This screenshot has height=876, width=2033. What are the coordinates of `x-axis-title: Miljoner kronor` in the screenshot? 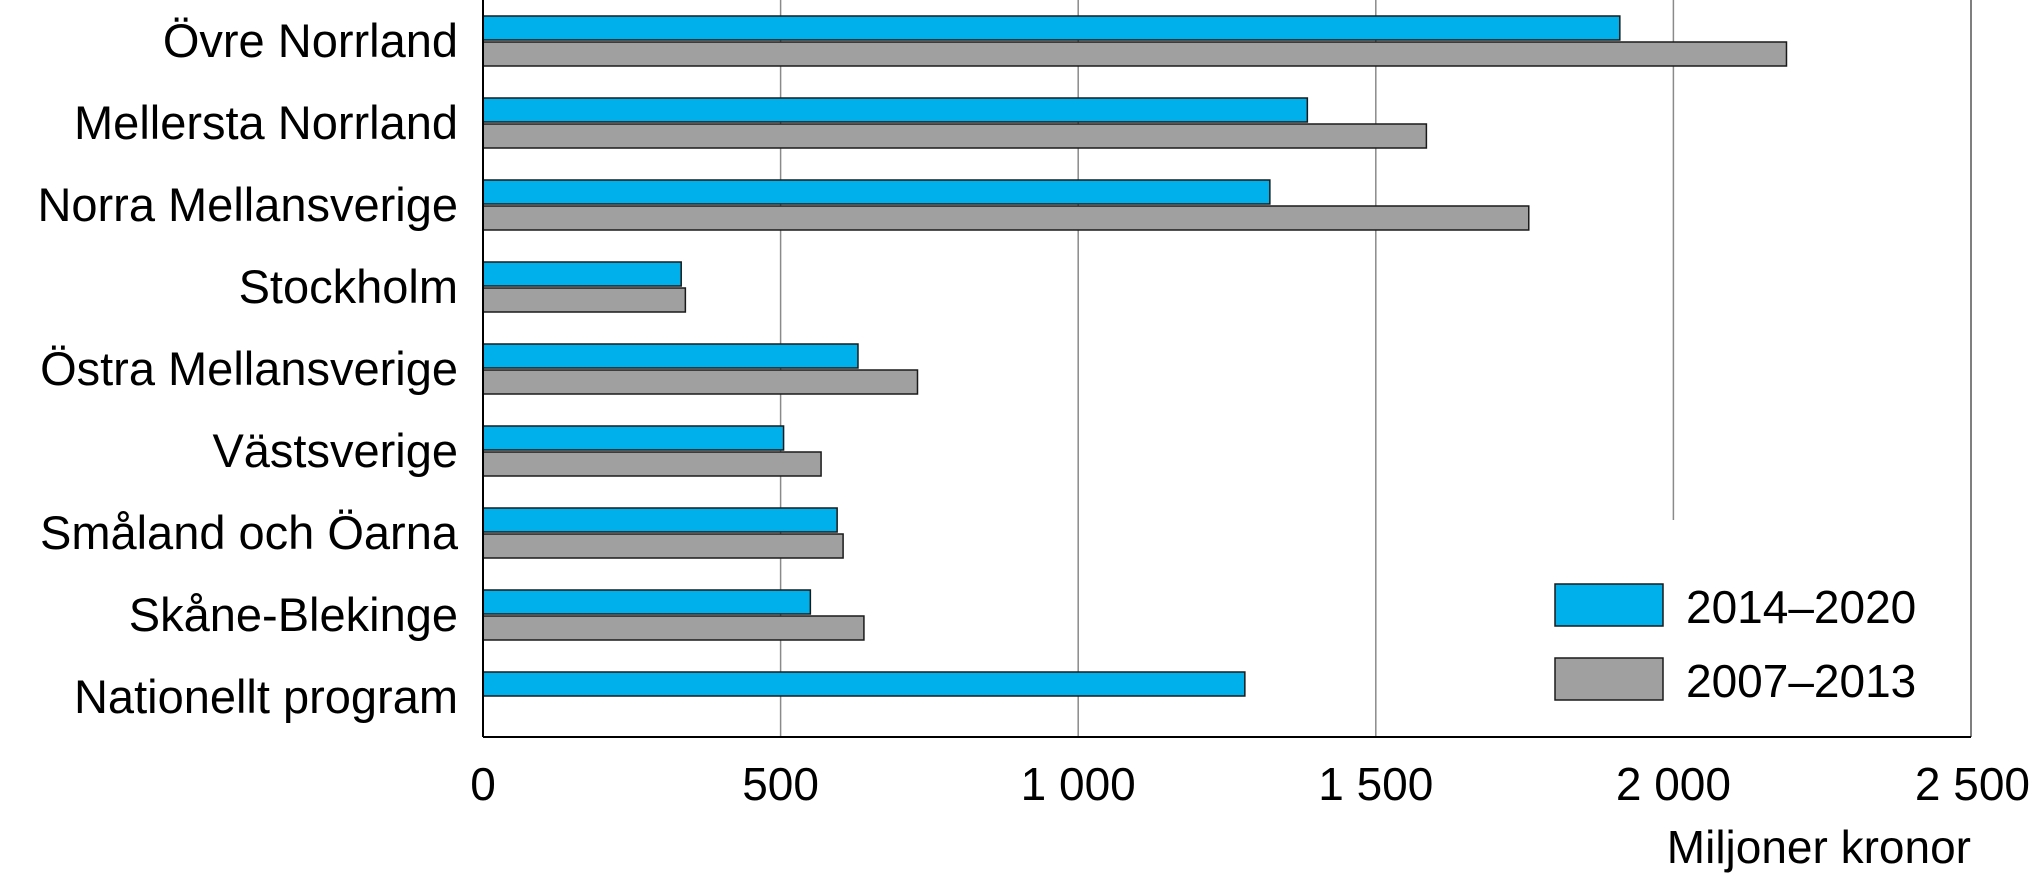 It's located at (1819, 847).